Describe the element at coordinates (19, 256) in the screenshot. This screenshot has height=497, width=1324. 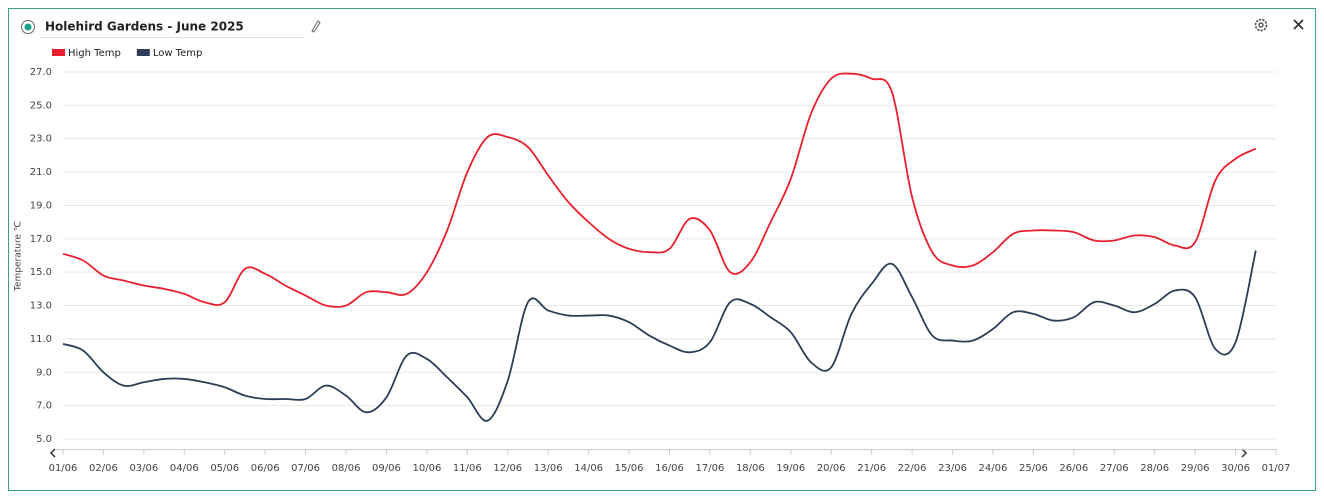
I see `y-axis-label: Temperature ℃` at that location.